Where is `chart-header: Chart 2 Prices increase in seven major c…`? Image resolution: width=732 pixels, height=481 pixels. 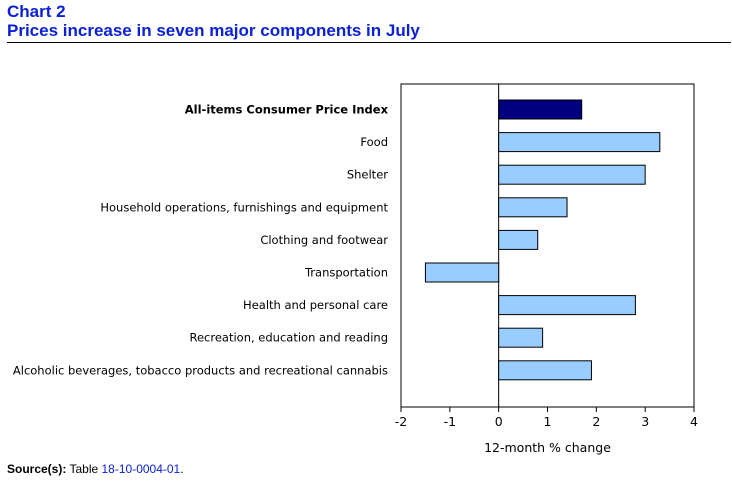 chart-header: Chart 2 Prices increase in seven major c… is located at coordinates (369, 23).